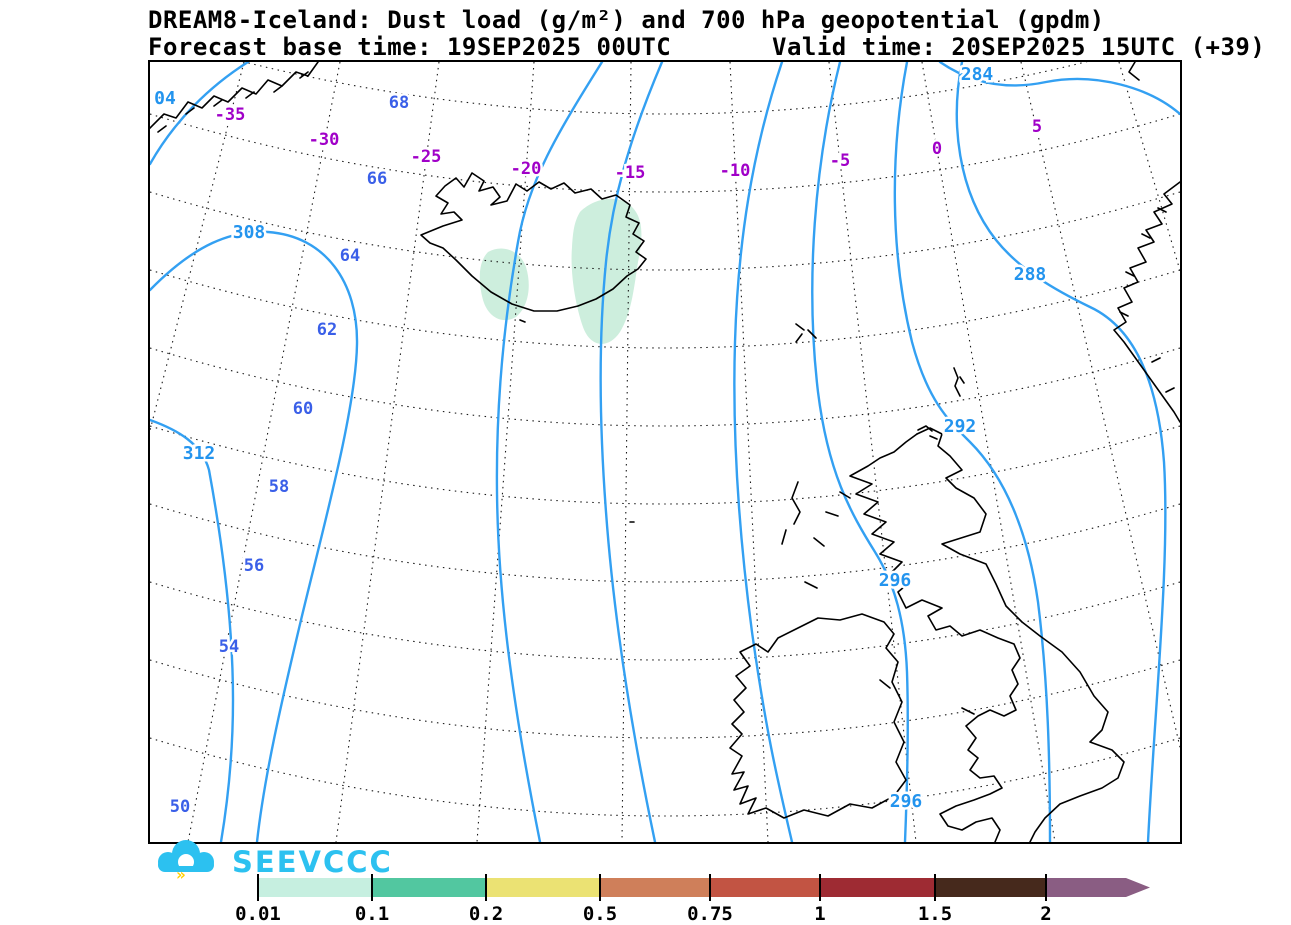 This screenshot has width=1291, height=925. What do you see at coordinates (1138, 887) in the screenshot?
I see `colorbar-arrow-end` at bounding box center [1138, 887].